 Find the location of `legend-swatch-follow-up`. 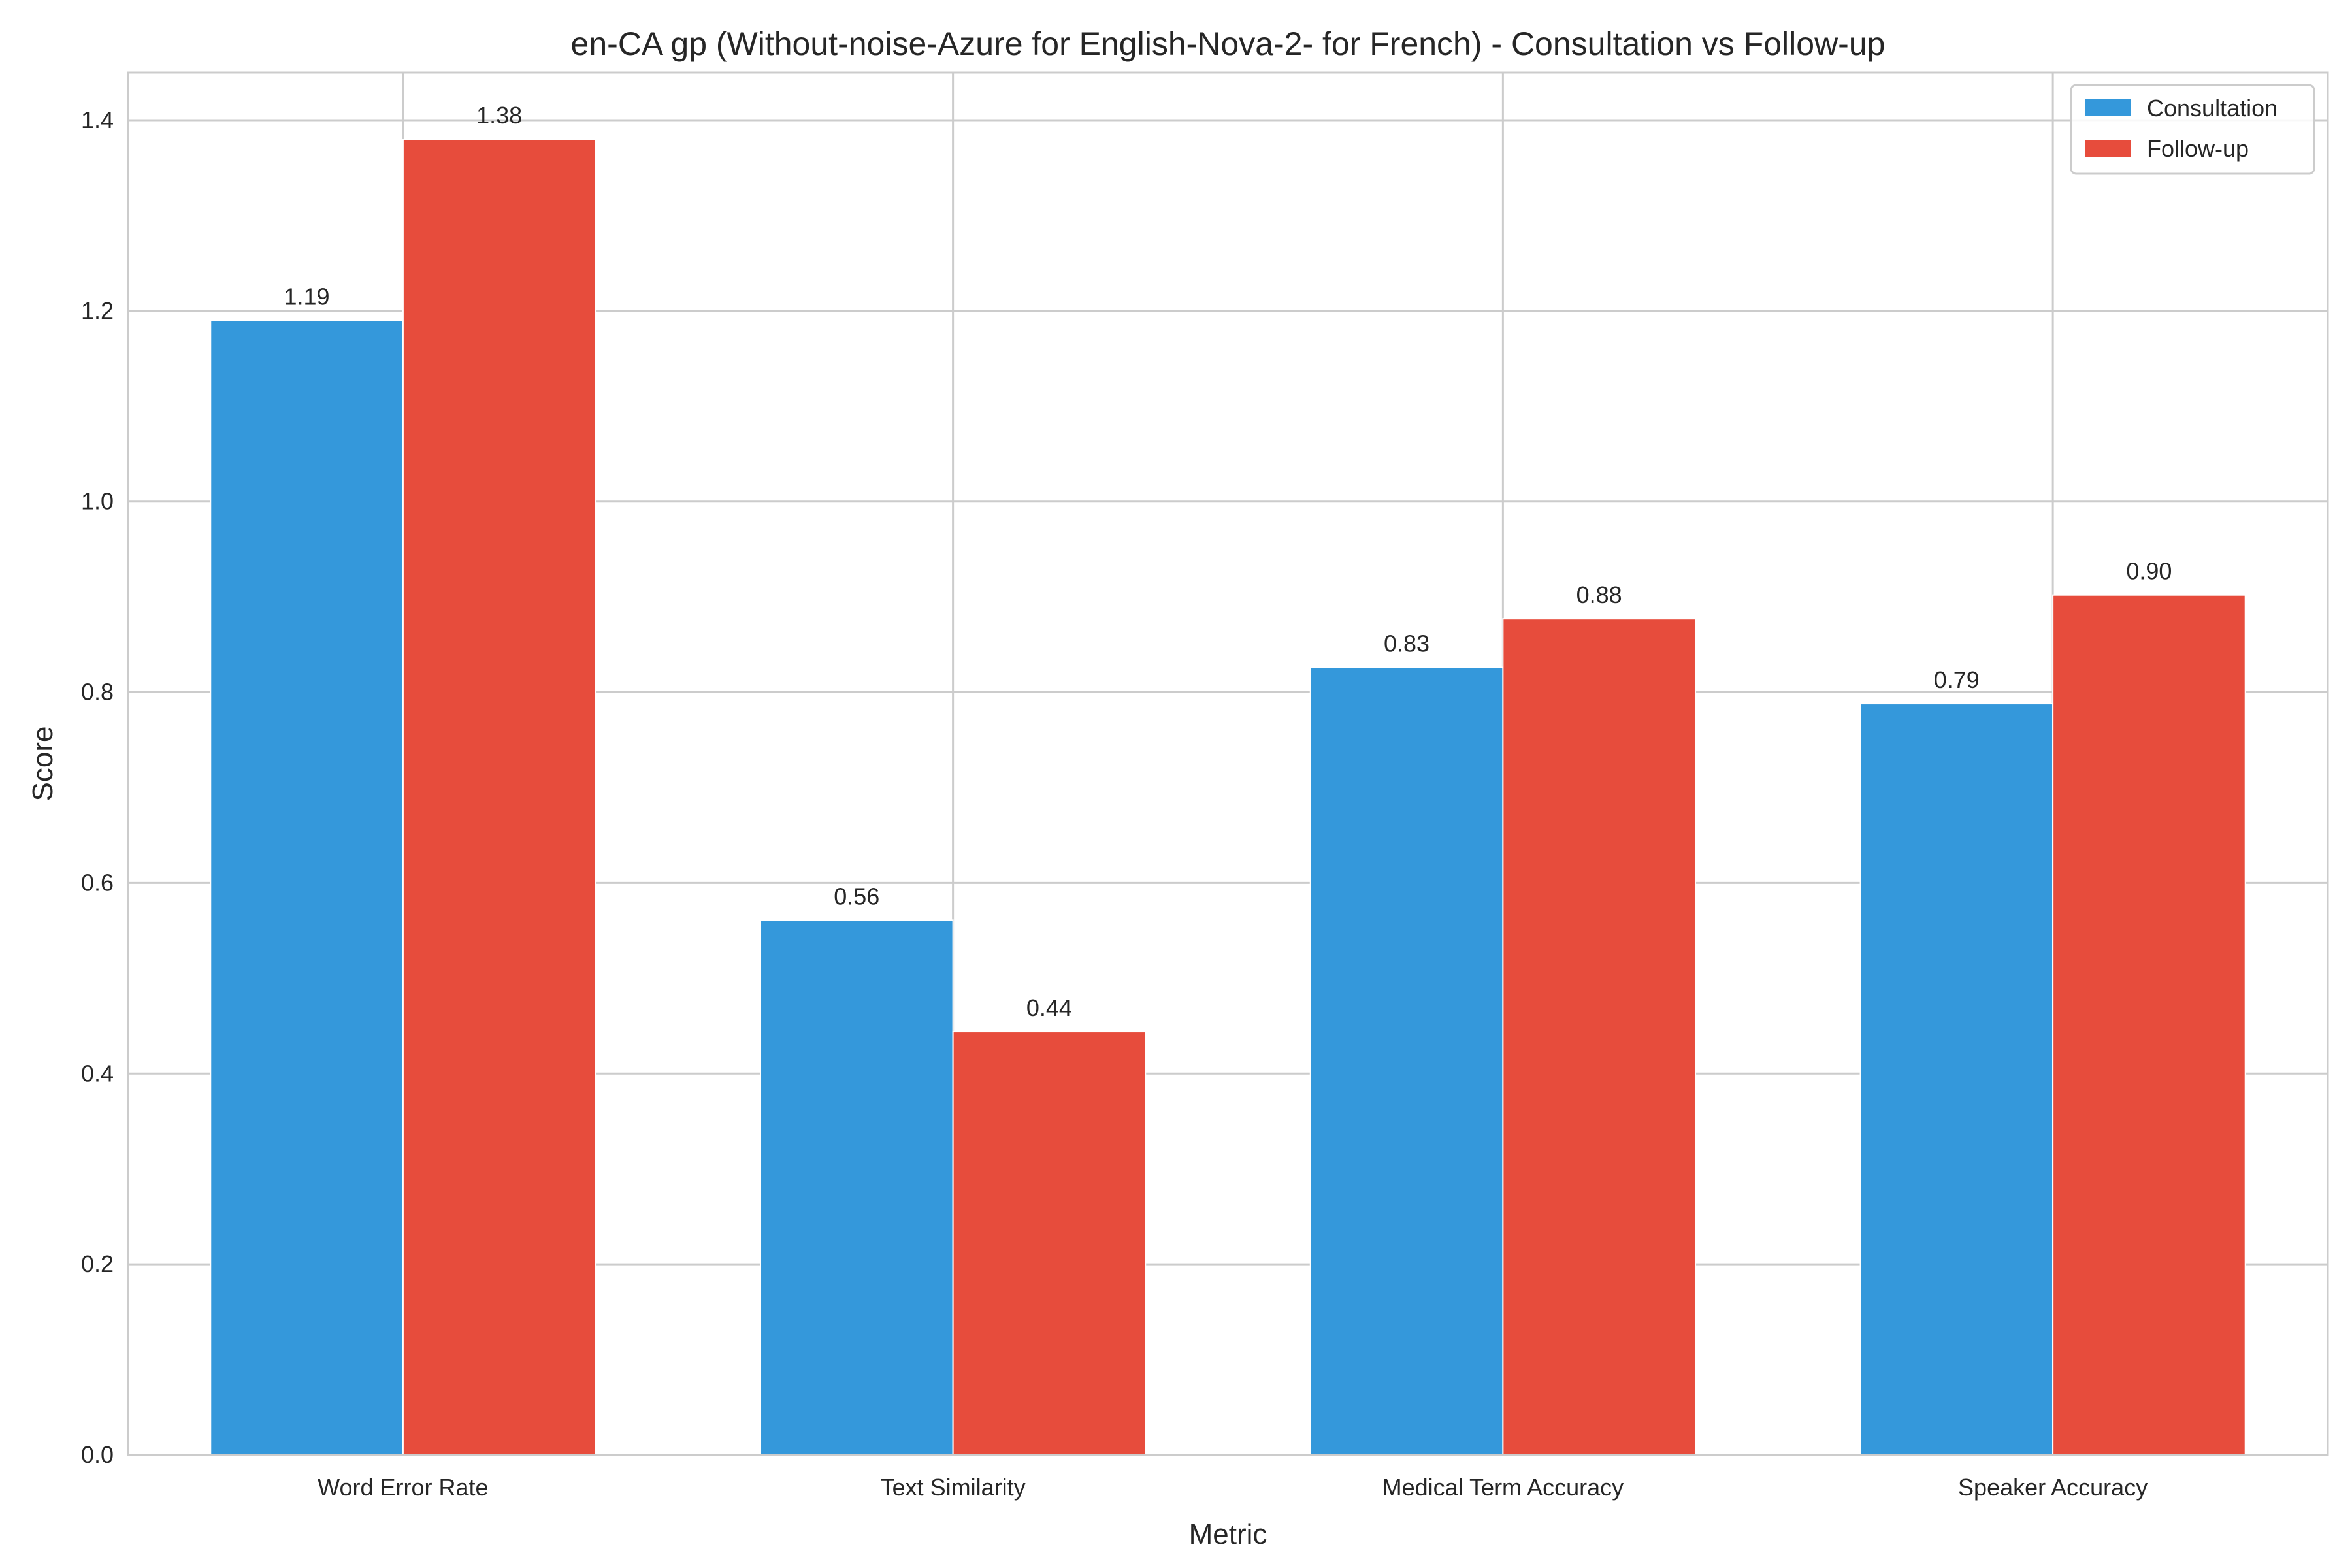

legend-swatch-follow-up is located at coordinates (2108, 148).